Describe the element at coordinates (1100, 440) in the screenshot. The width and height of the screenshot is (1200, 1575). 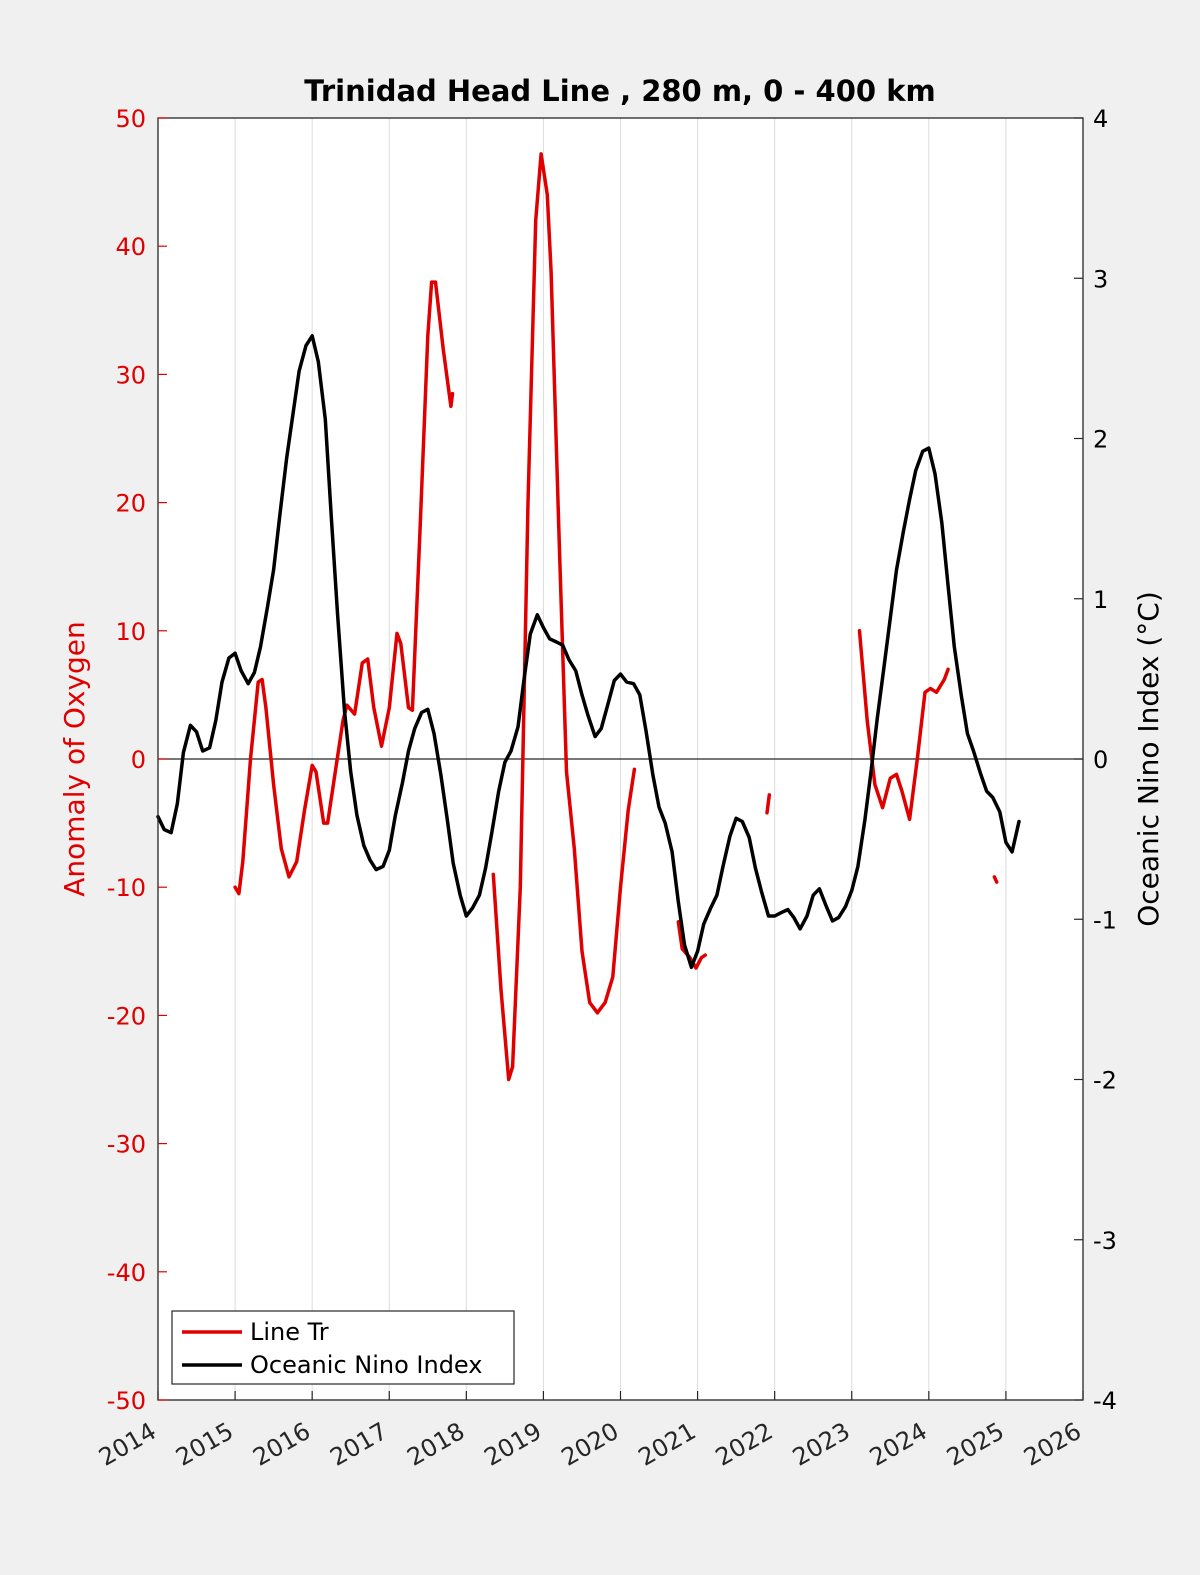
I see `y-right-tick-label: 2` at that location.